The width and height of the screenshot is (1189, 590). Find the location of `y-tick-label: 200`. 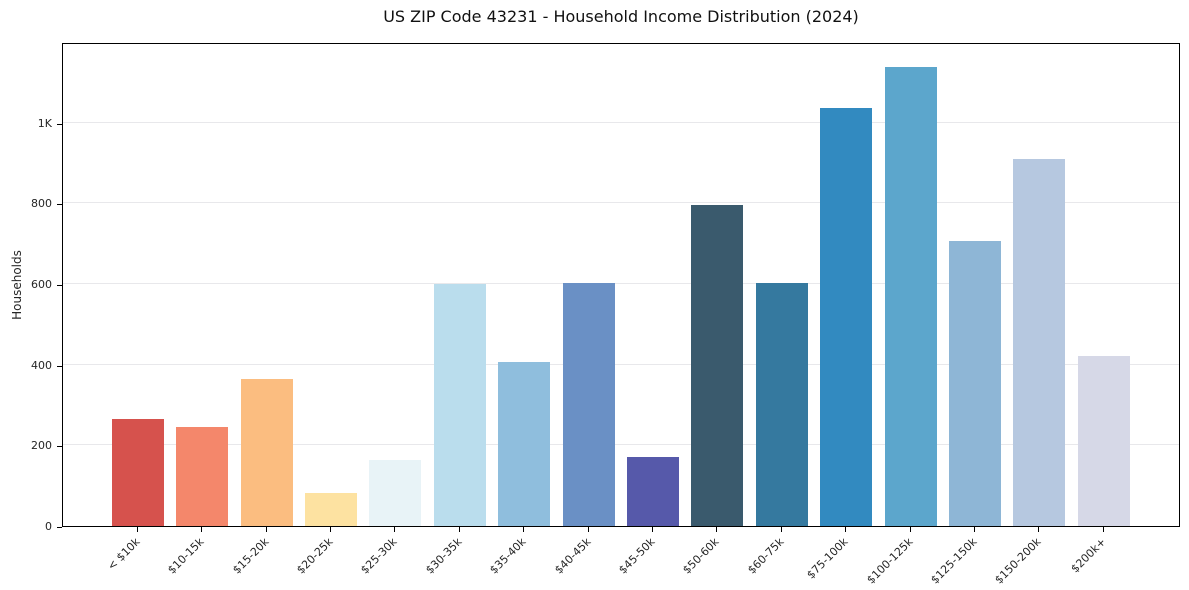

y-tick-label: 200 is located at coordinates (41, 446).